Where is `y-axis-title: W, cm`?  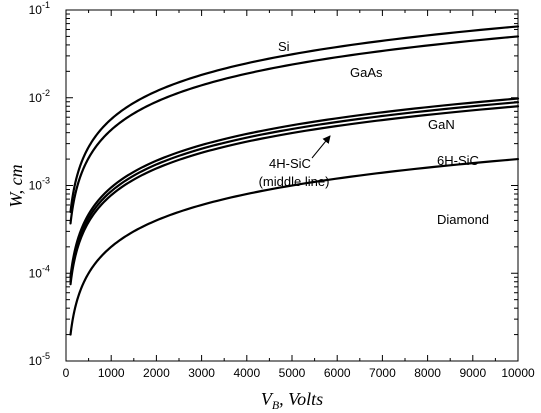
y-axis-title: W, cm is located at coordinates (16, 185).